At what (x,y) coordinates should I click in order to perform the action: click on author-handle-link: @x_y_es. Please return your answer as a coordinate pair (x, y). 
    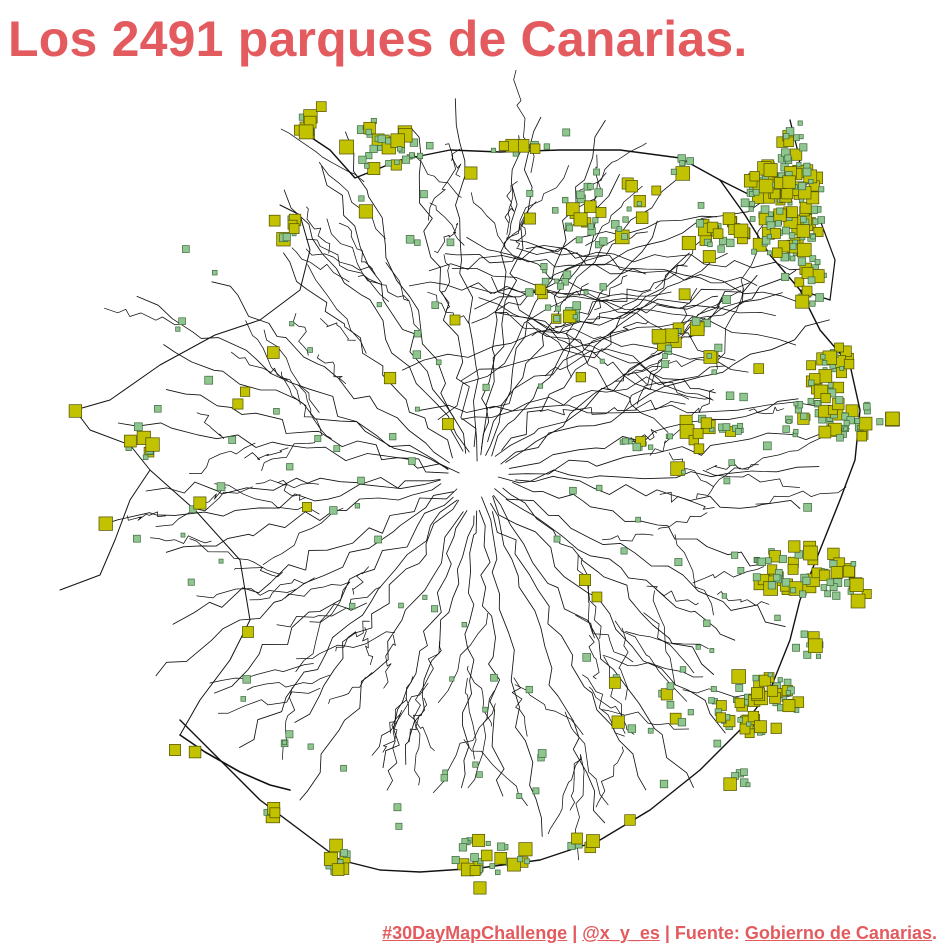
    Looking at the image, I should click on (621, 933).